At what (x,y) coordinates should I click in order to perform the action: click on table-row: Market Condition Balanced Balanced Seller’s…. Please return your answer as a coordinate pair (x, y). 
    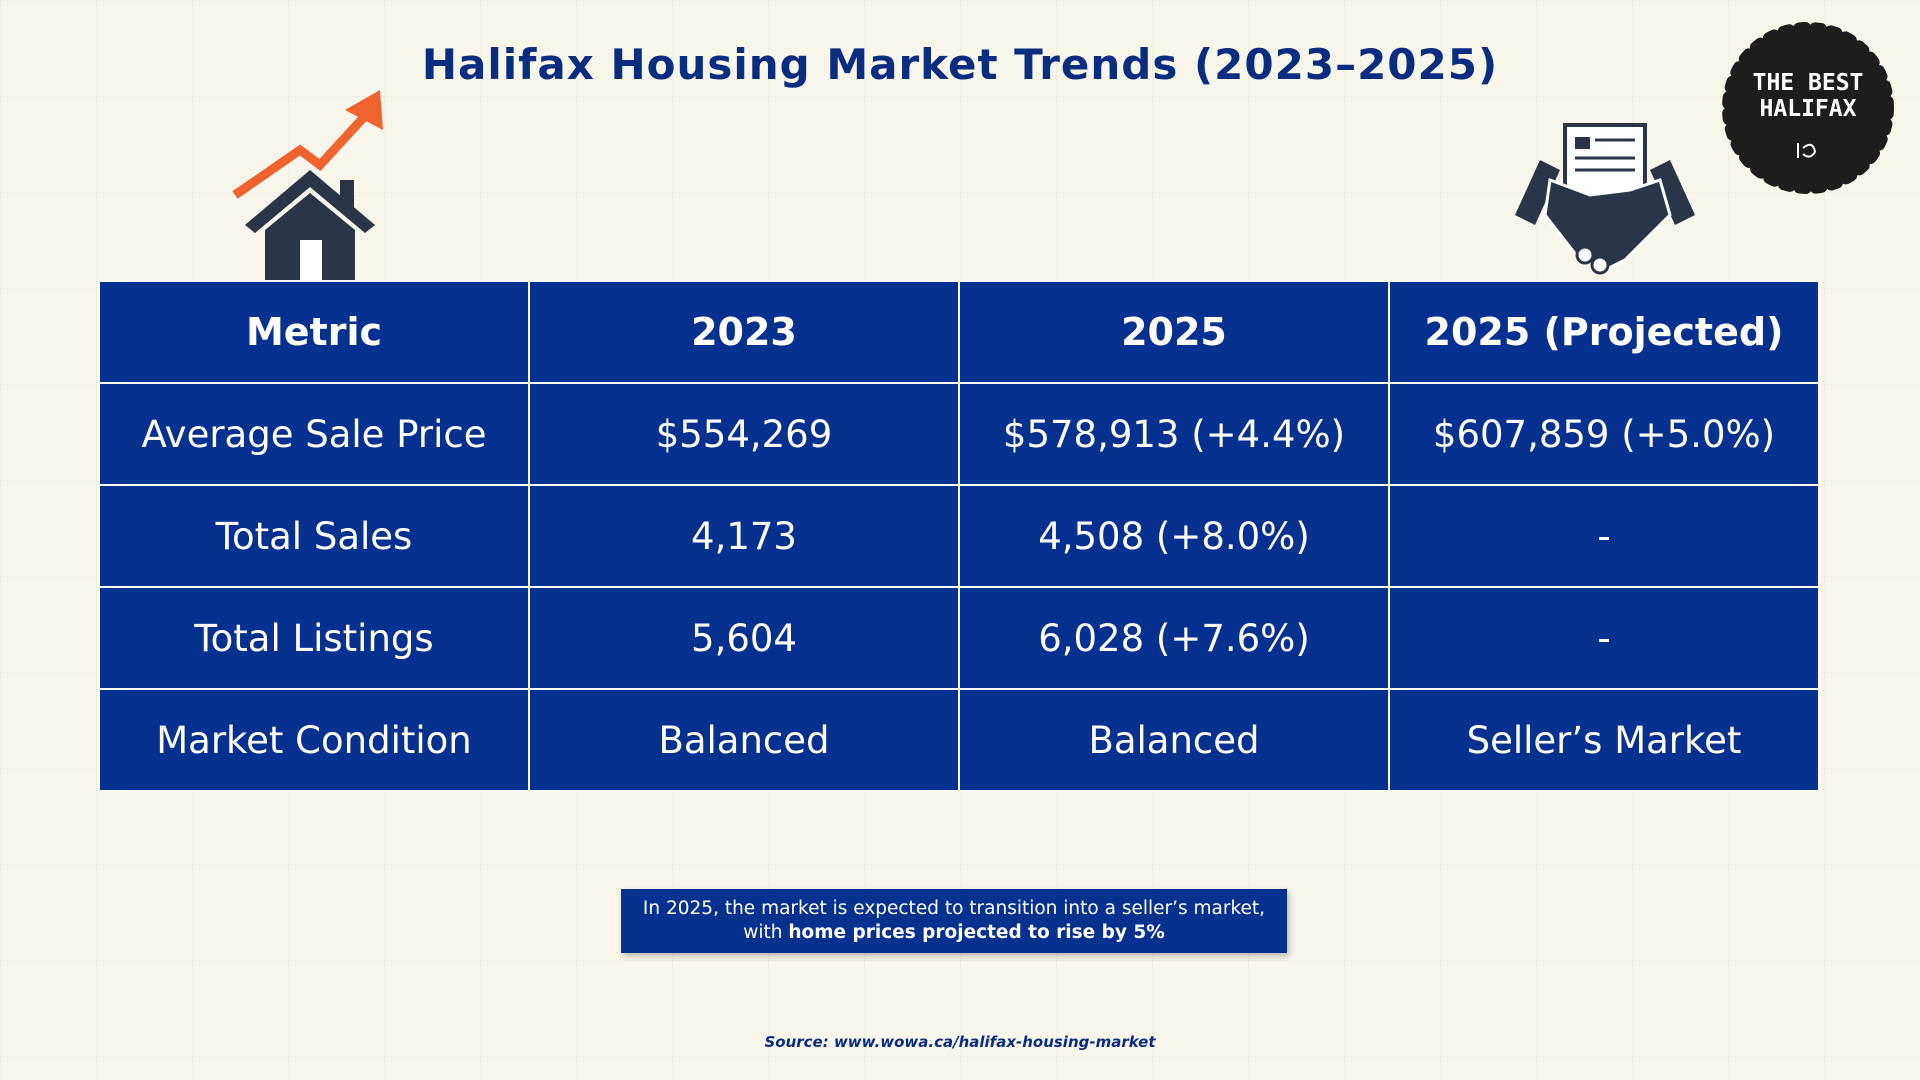
    Looking at the image, I should click on (959, 740).